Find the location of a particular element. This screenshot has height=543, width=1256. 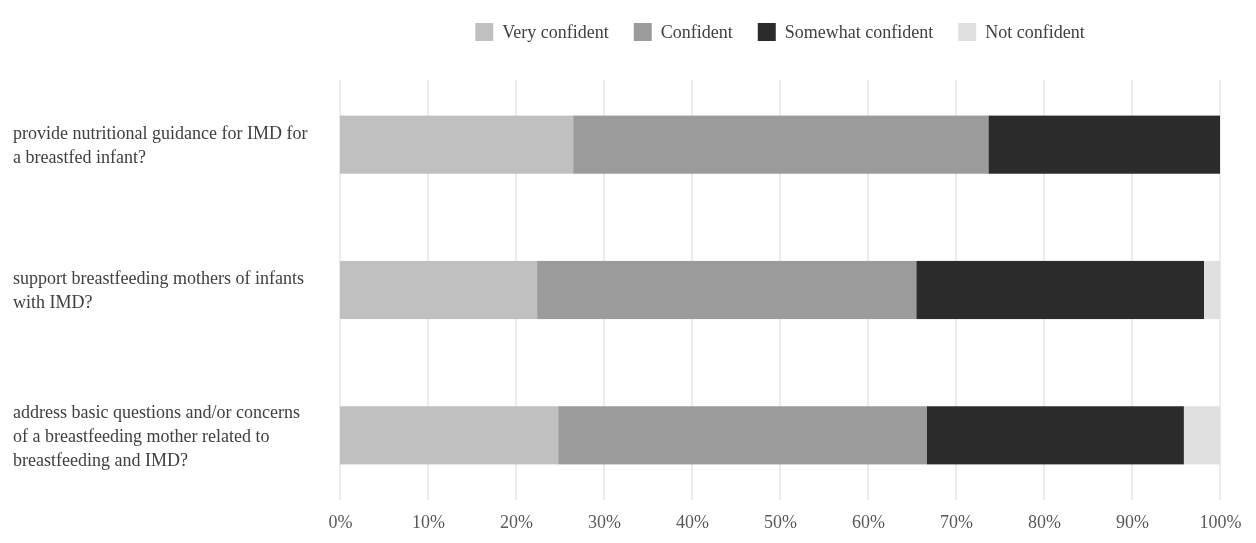

y-tick-label: support breastfeeding mothers of infants with IMD? is located at coordinates (158, 290).